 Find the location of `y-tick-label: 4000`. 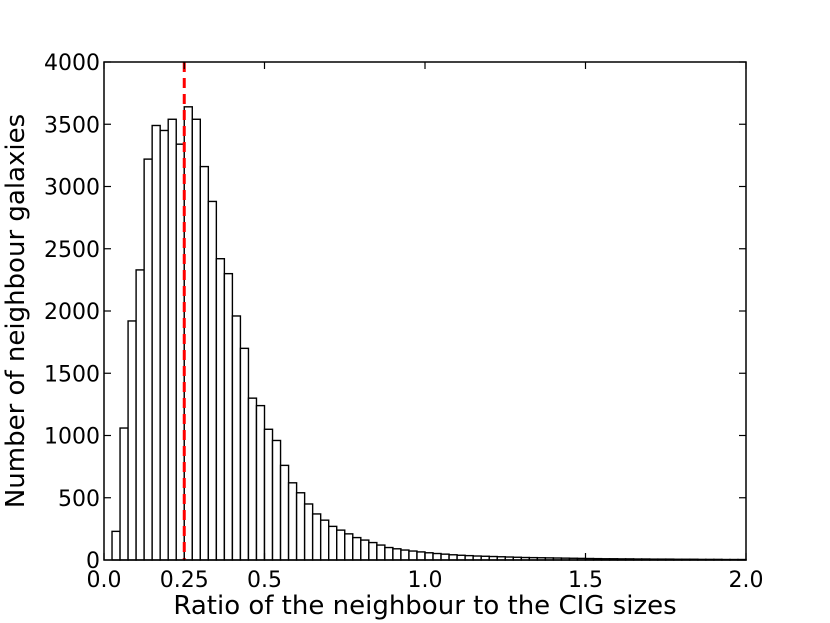

y-tick-label: 4000 is located at coordinates (72, 63).